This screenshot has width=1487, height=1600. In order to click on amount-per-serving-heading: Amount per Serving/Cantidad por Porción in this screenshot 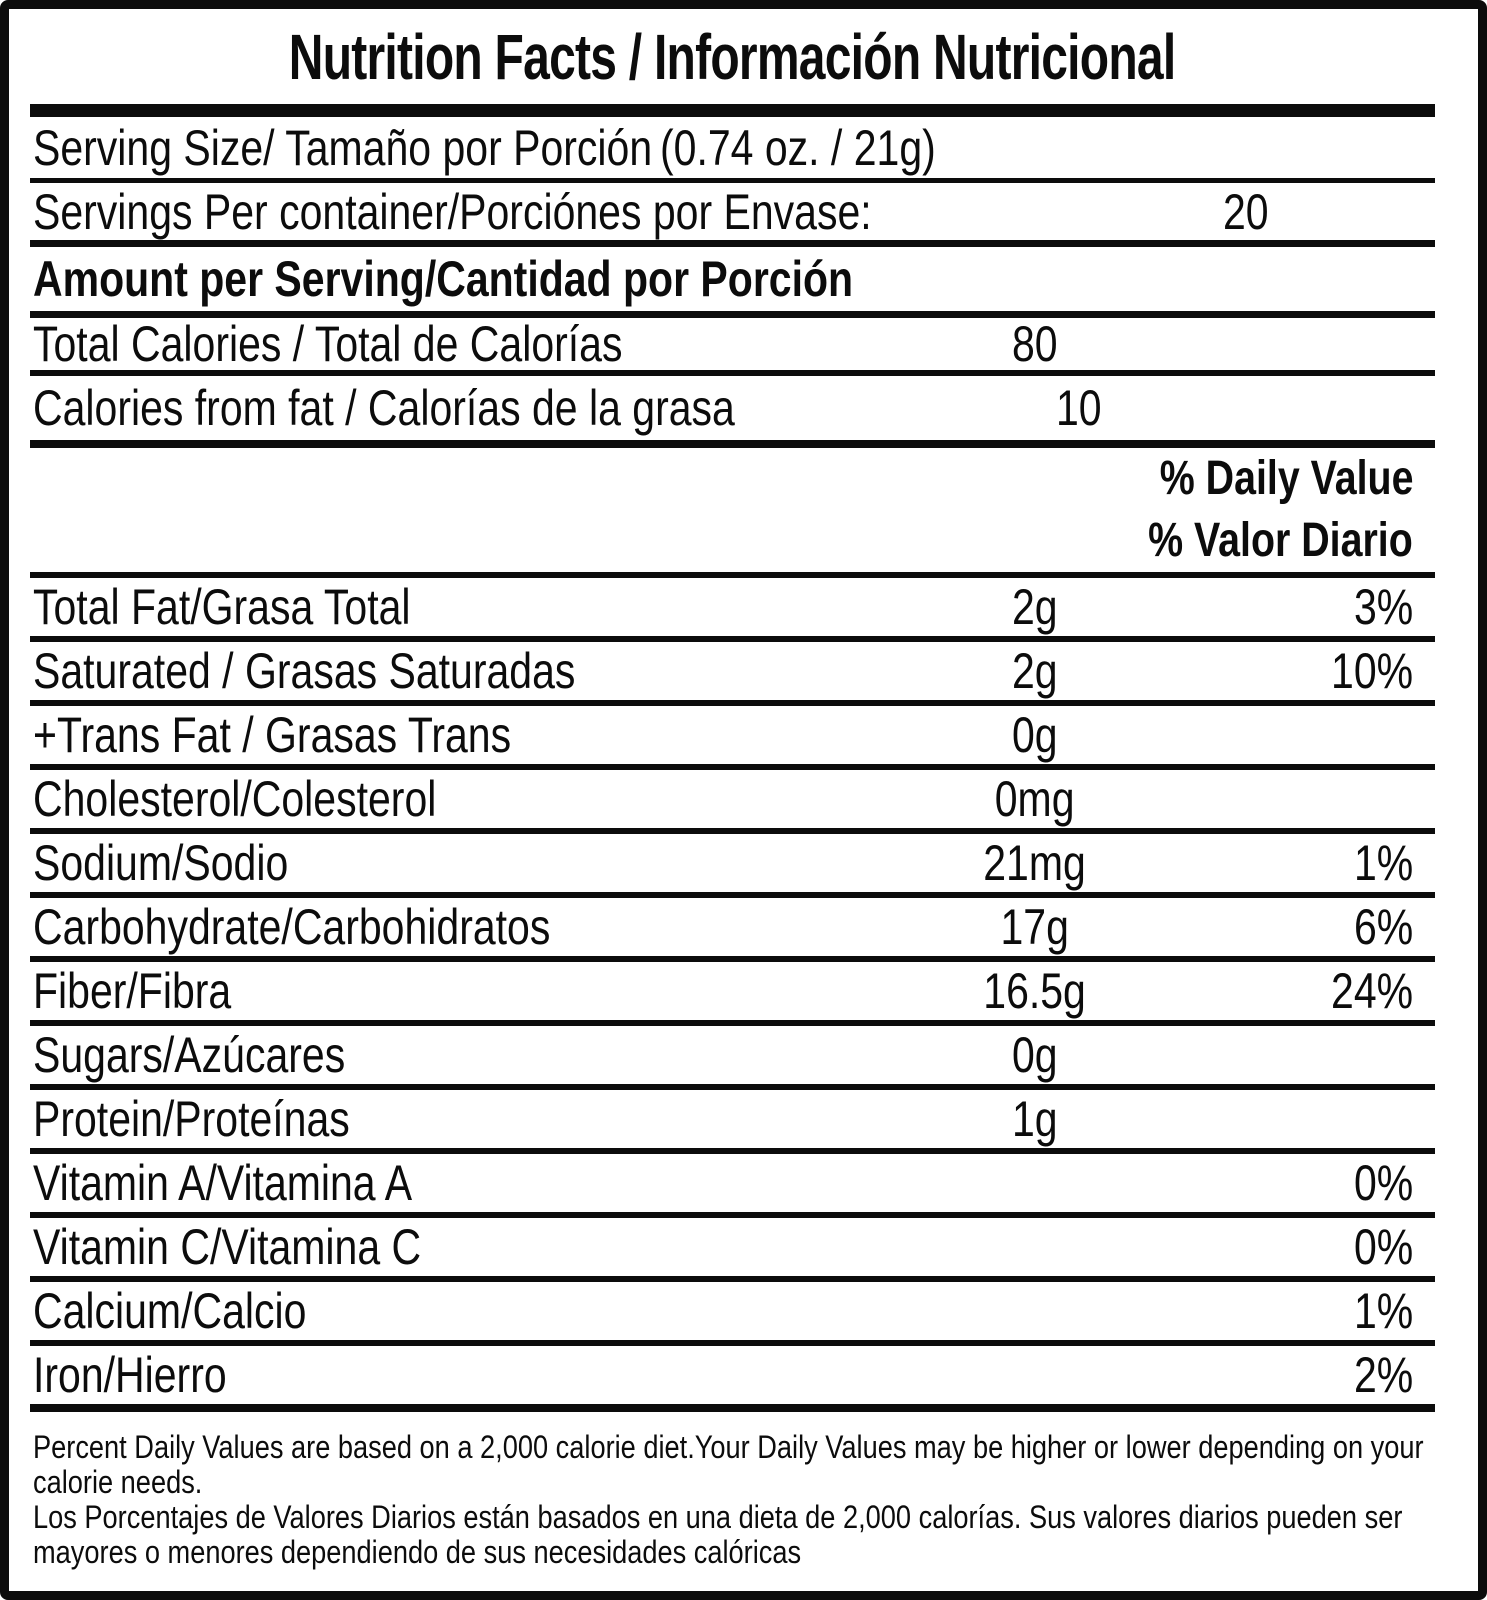, I will do `click(443, 279)`.